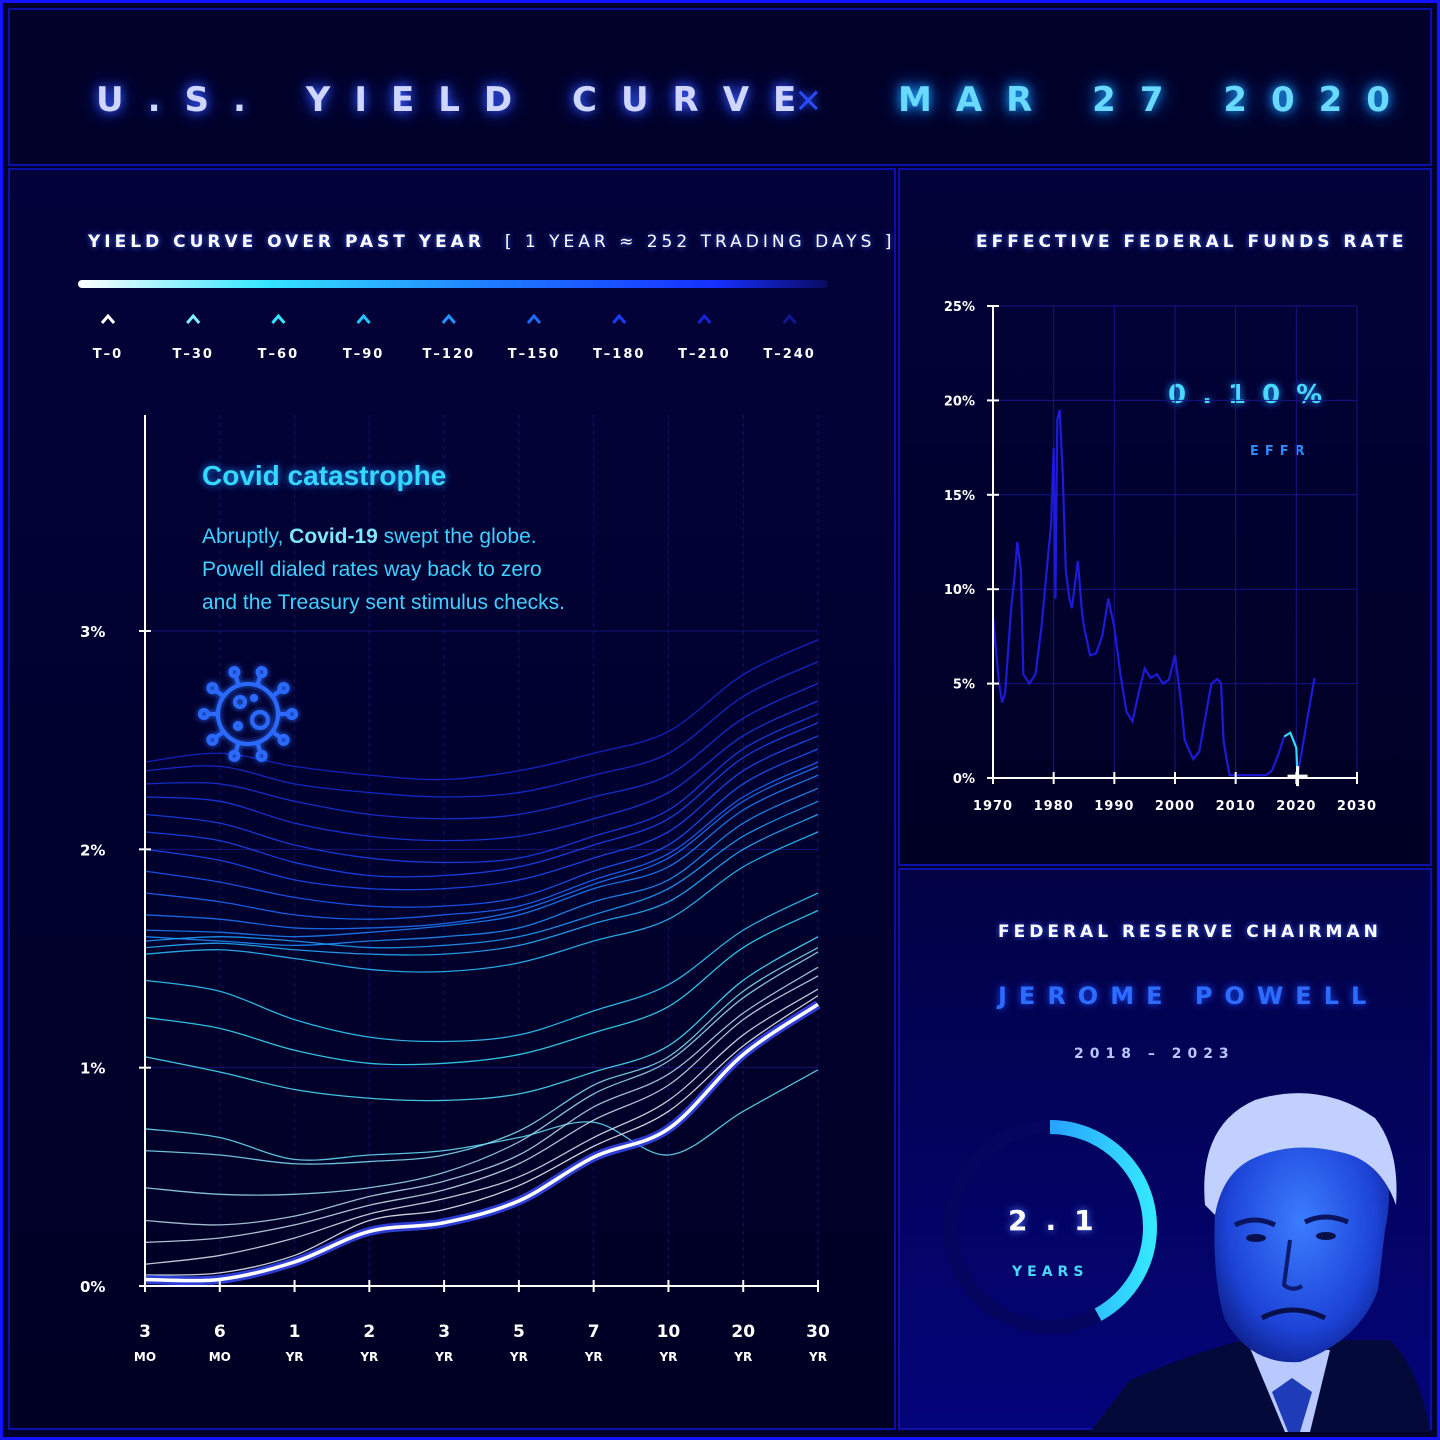 This screenshot has height=1440, width=1440. What do you see at coordinates (458, 100) in the screenshot?
I see `page-title: U.S. YIELD CURVE` at bounding box center [458, 100].